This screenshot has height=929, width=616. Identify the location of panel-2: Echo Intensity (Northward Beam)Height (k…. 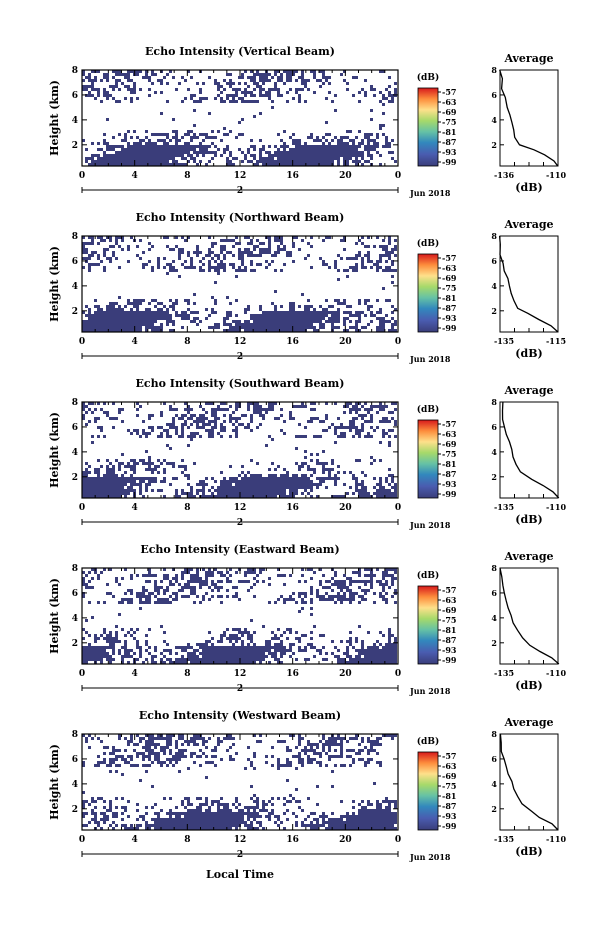
(307, 287).